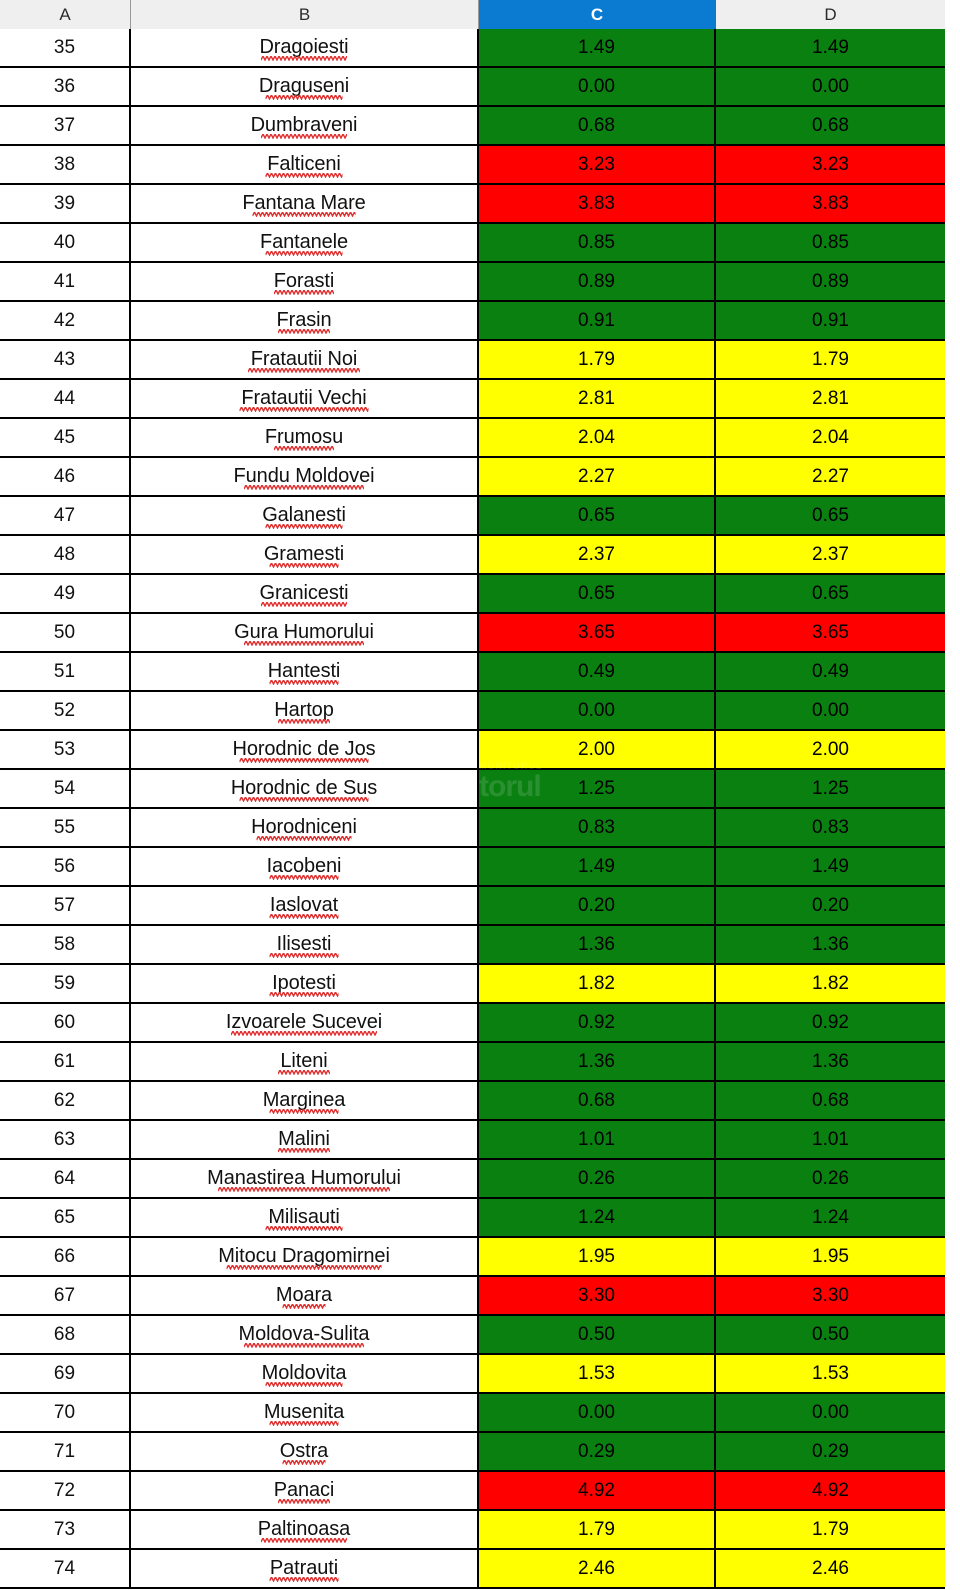  I want to click on row-header-cell: 47, so click(65, 516).